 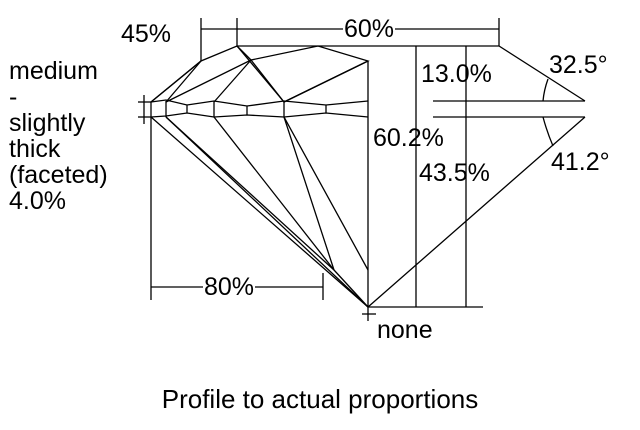 I want to click on total-depth-label: 60.2%, so click(x=408, y=138).